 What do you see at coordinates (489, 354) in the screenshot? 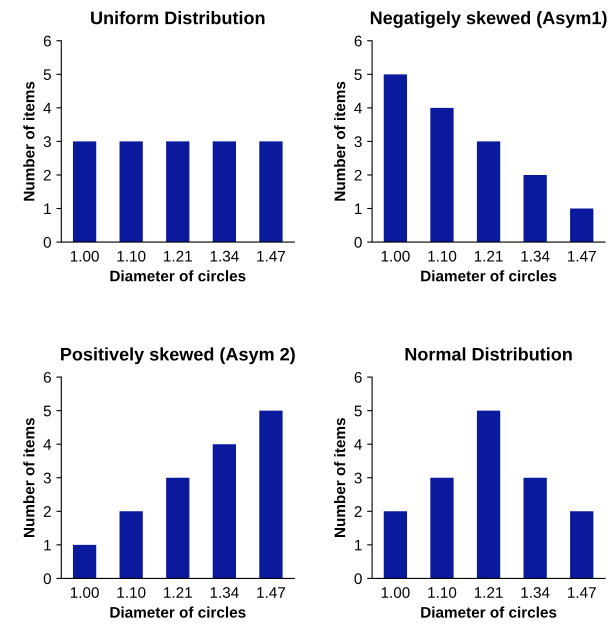
I see `chart-title: Normal Distribution` at bounding box center [489, 354].